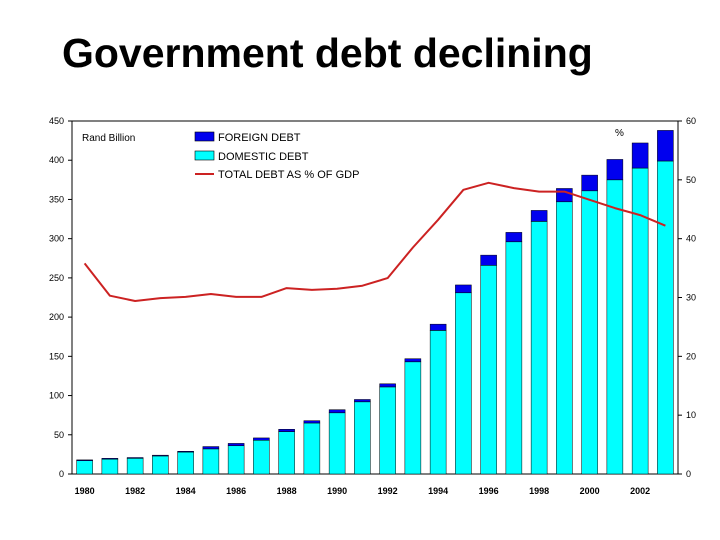  Describe the element at coordinates (185, 452) in the screenshot. I see `bar-foreign-1984` at that location.